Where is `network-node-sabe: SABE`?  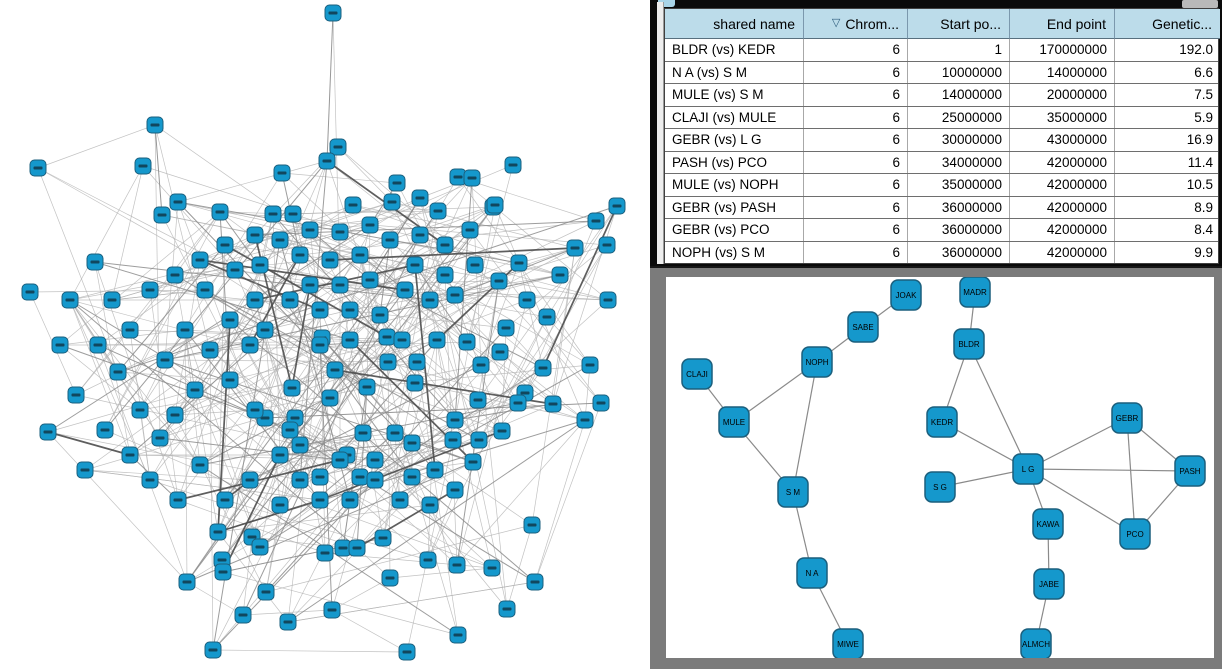
network-node-sabe: SABE is located at coordinates (863, 327).